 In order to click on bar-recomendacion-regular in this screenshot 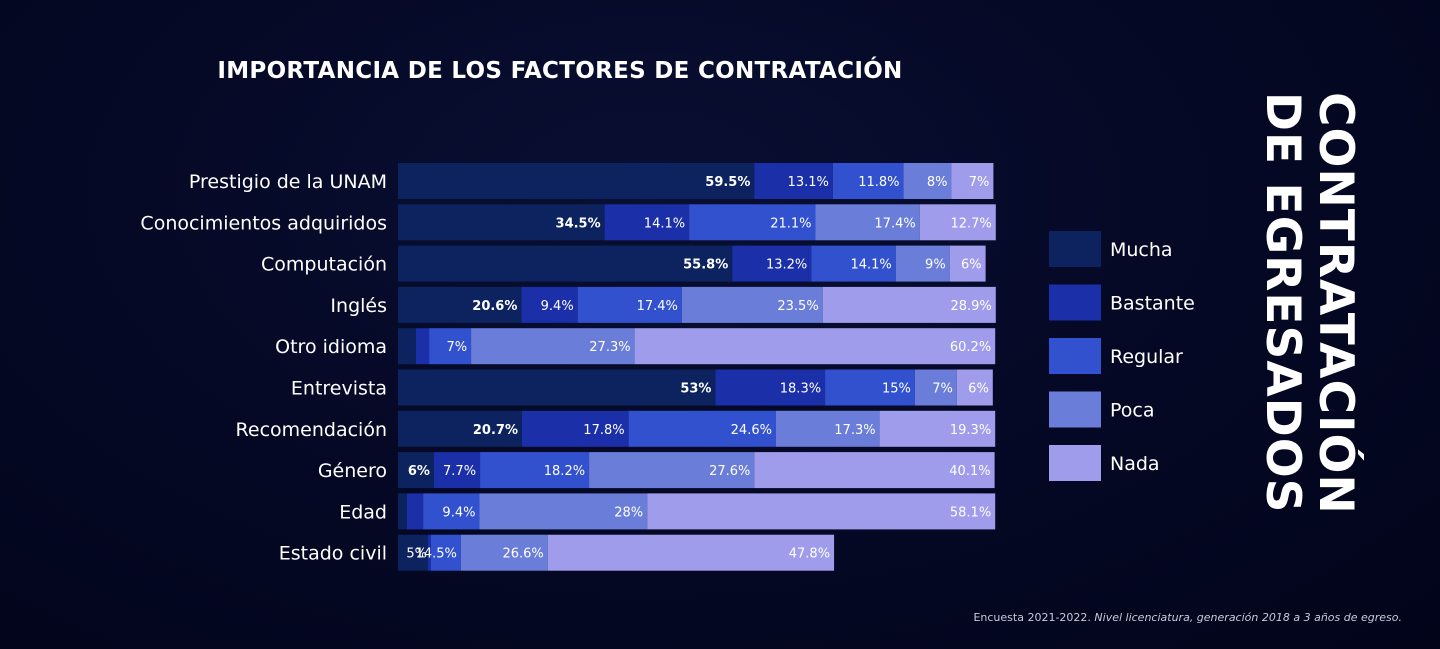, I will do `click(702, 428)`.